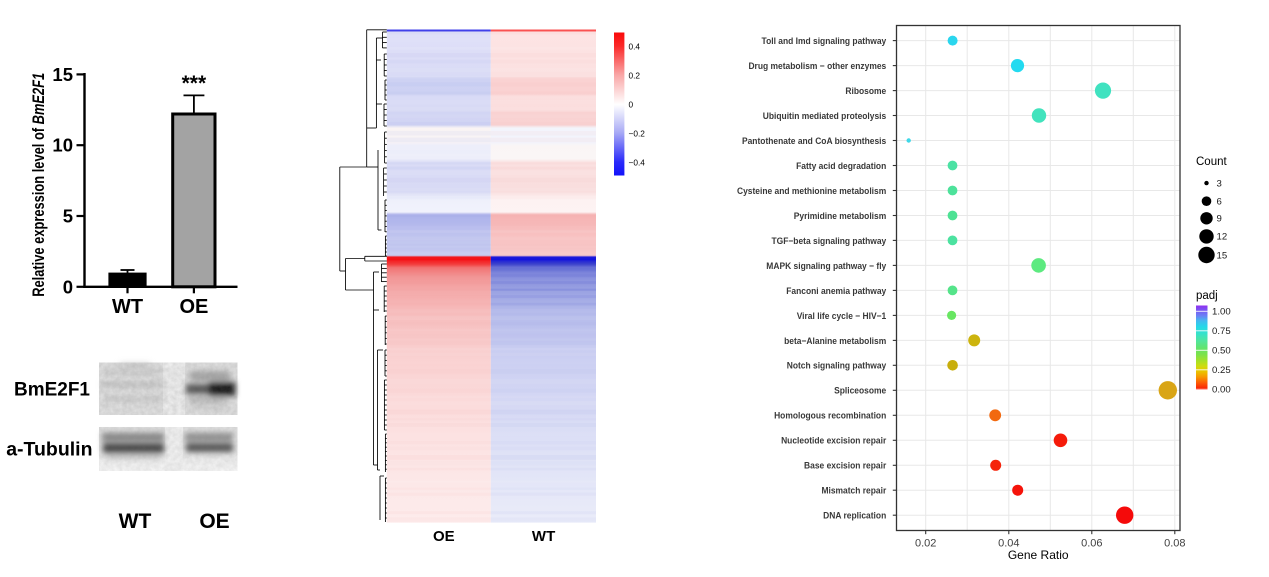  I want to click on svg-text: Base excision repair, so click(845, 465).